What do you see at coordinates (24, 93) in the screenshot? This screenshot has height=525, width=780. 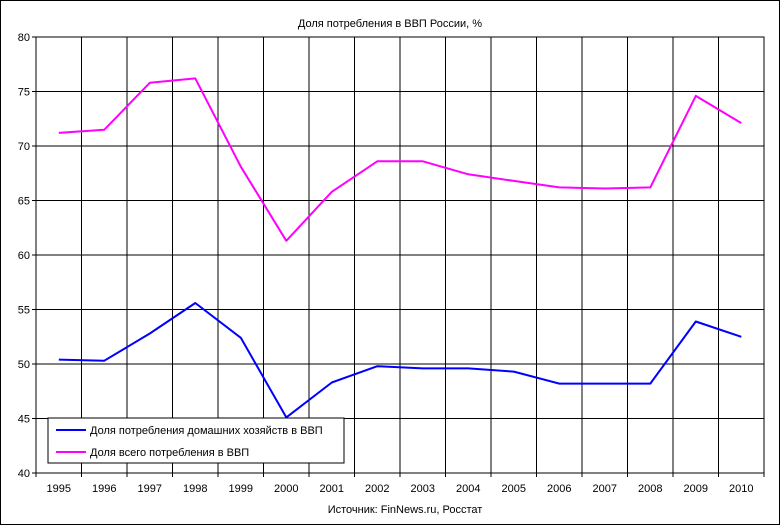 I see `y-tick-label: 75` at bounding box center [24, 93].